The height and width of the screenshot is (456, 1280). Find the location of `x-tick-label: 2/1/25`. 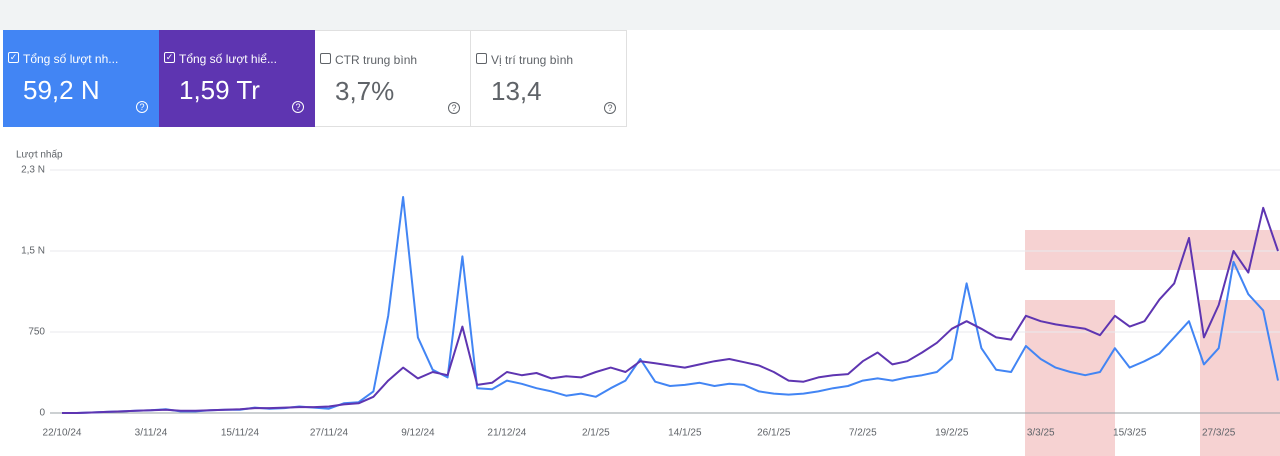

x-tick-label: 2/1/25 is located at coordinates (596, 433).